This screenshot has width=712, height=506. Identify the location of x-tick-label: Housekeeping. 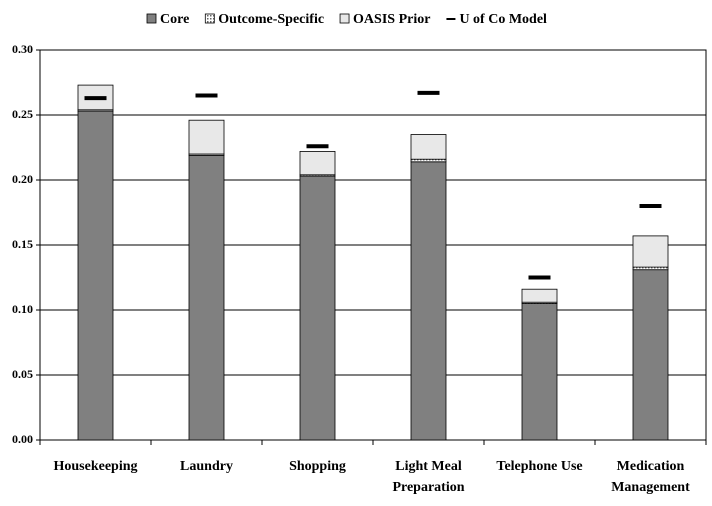
(95, 466).